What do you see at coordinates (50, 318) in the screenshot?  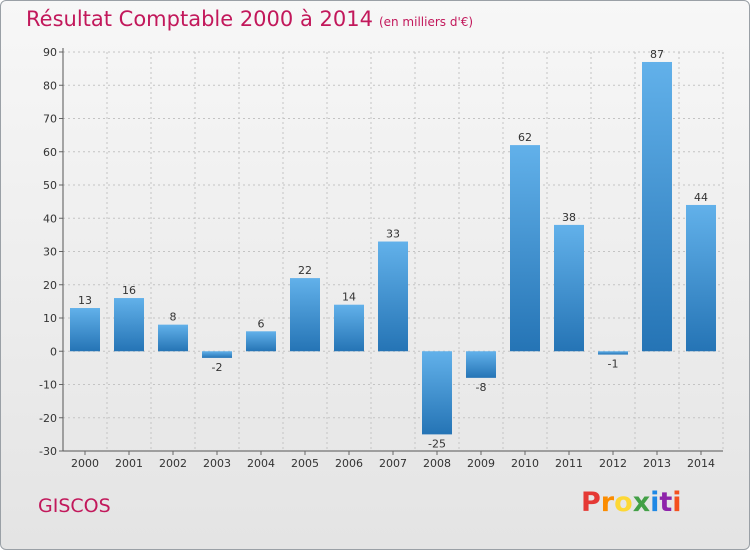 I see `y-tick-label: 10` at bounding box center [50, 318].